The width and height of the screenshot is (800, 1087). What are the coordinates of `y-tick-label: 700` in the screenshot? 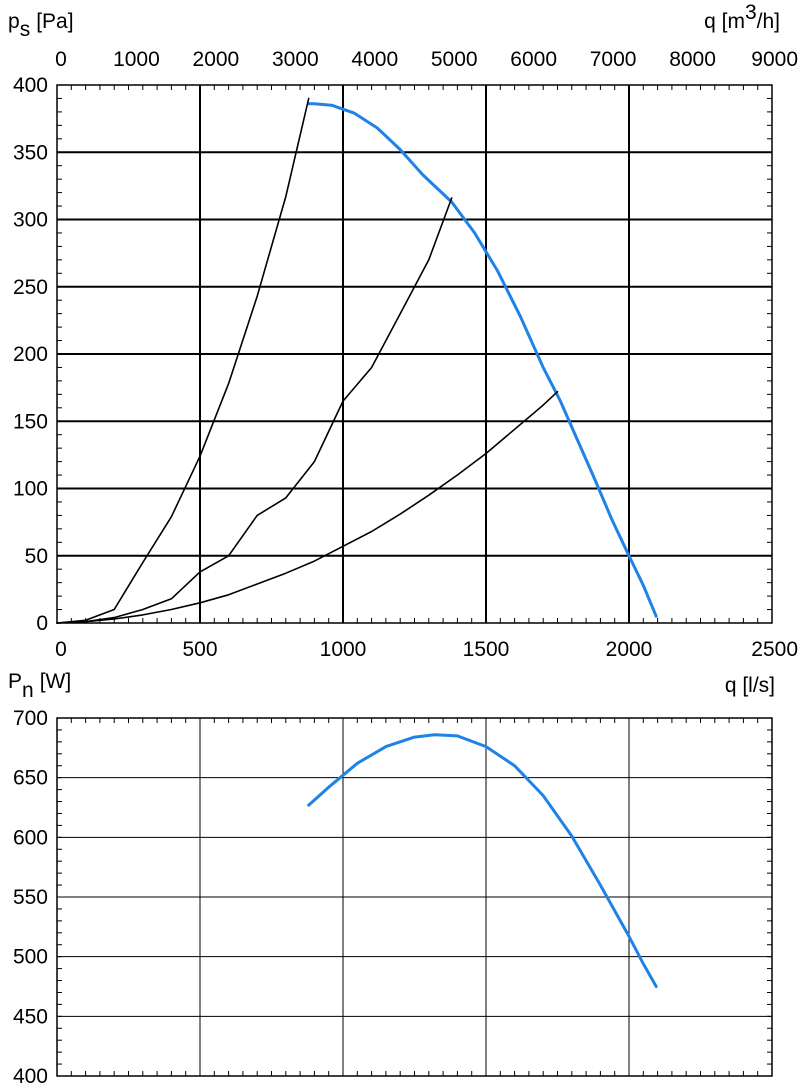 It's located at (30, 718).